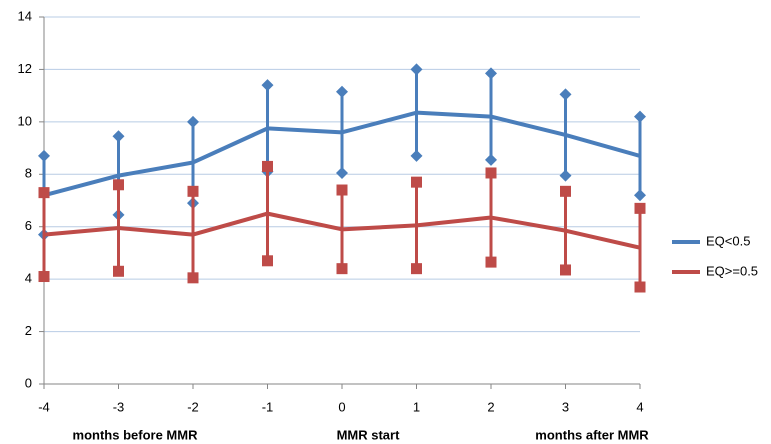 The image size is (771, 444). What do you see at coordinates (28, 225) in the screenshot?
I see `y-tick-label: 6` at bounding box center [28, 225].